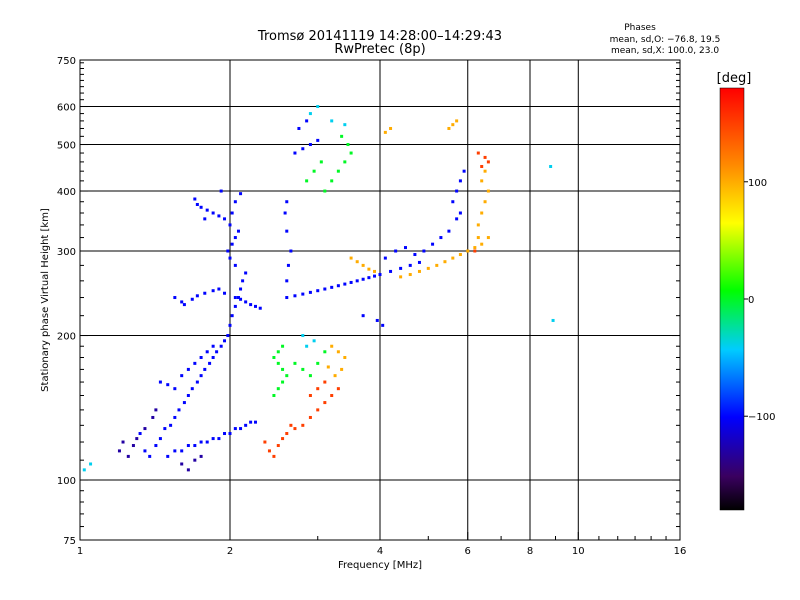  Describe the element at coordinates (468, 551) in the screenshot. I see `x-tick-label: 6` at that location.